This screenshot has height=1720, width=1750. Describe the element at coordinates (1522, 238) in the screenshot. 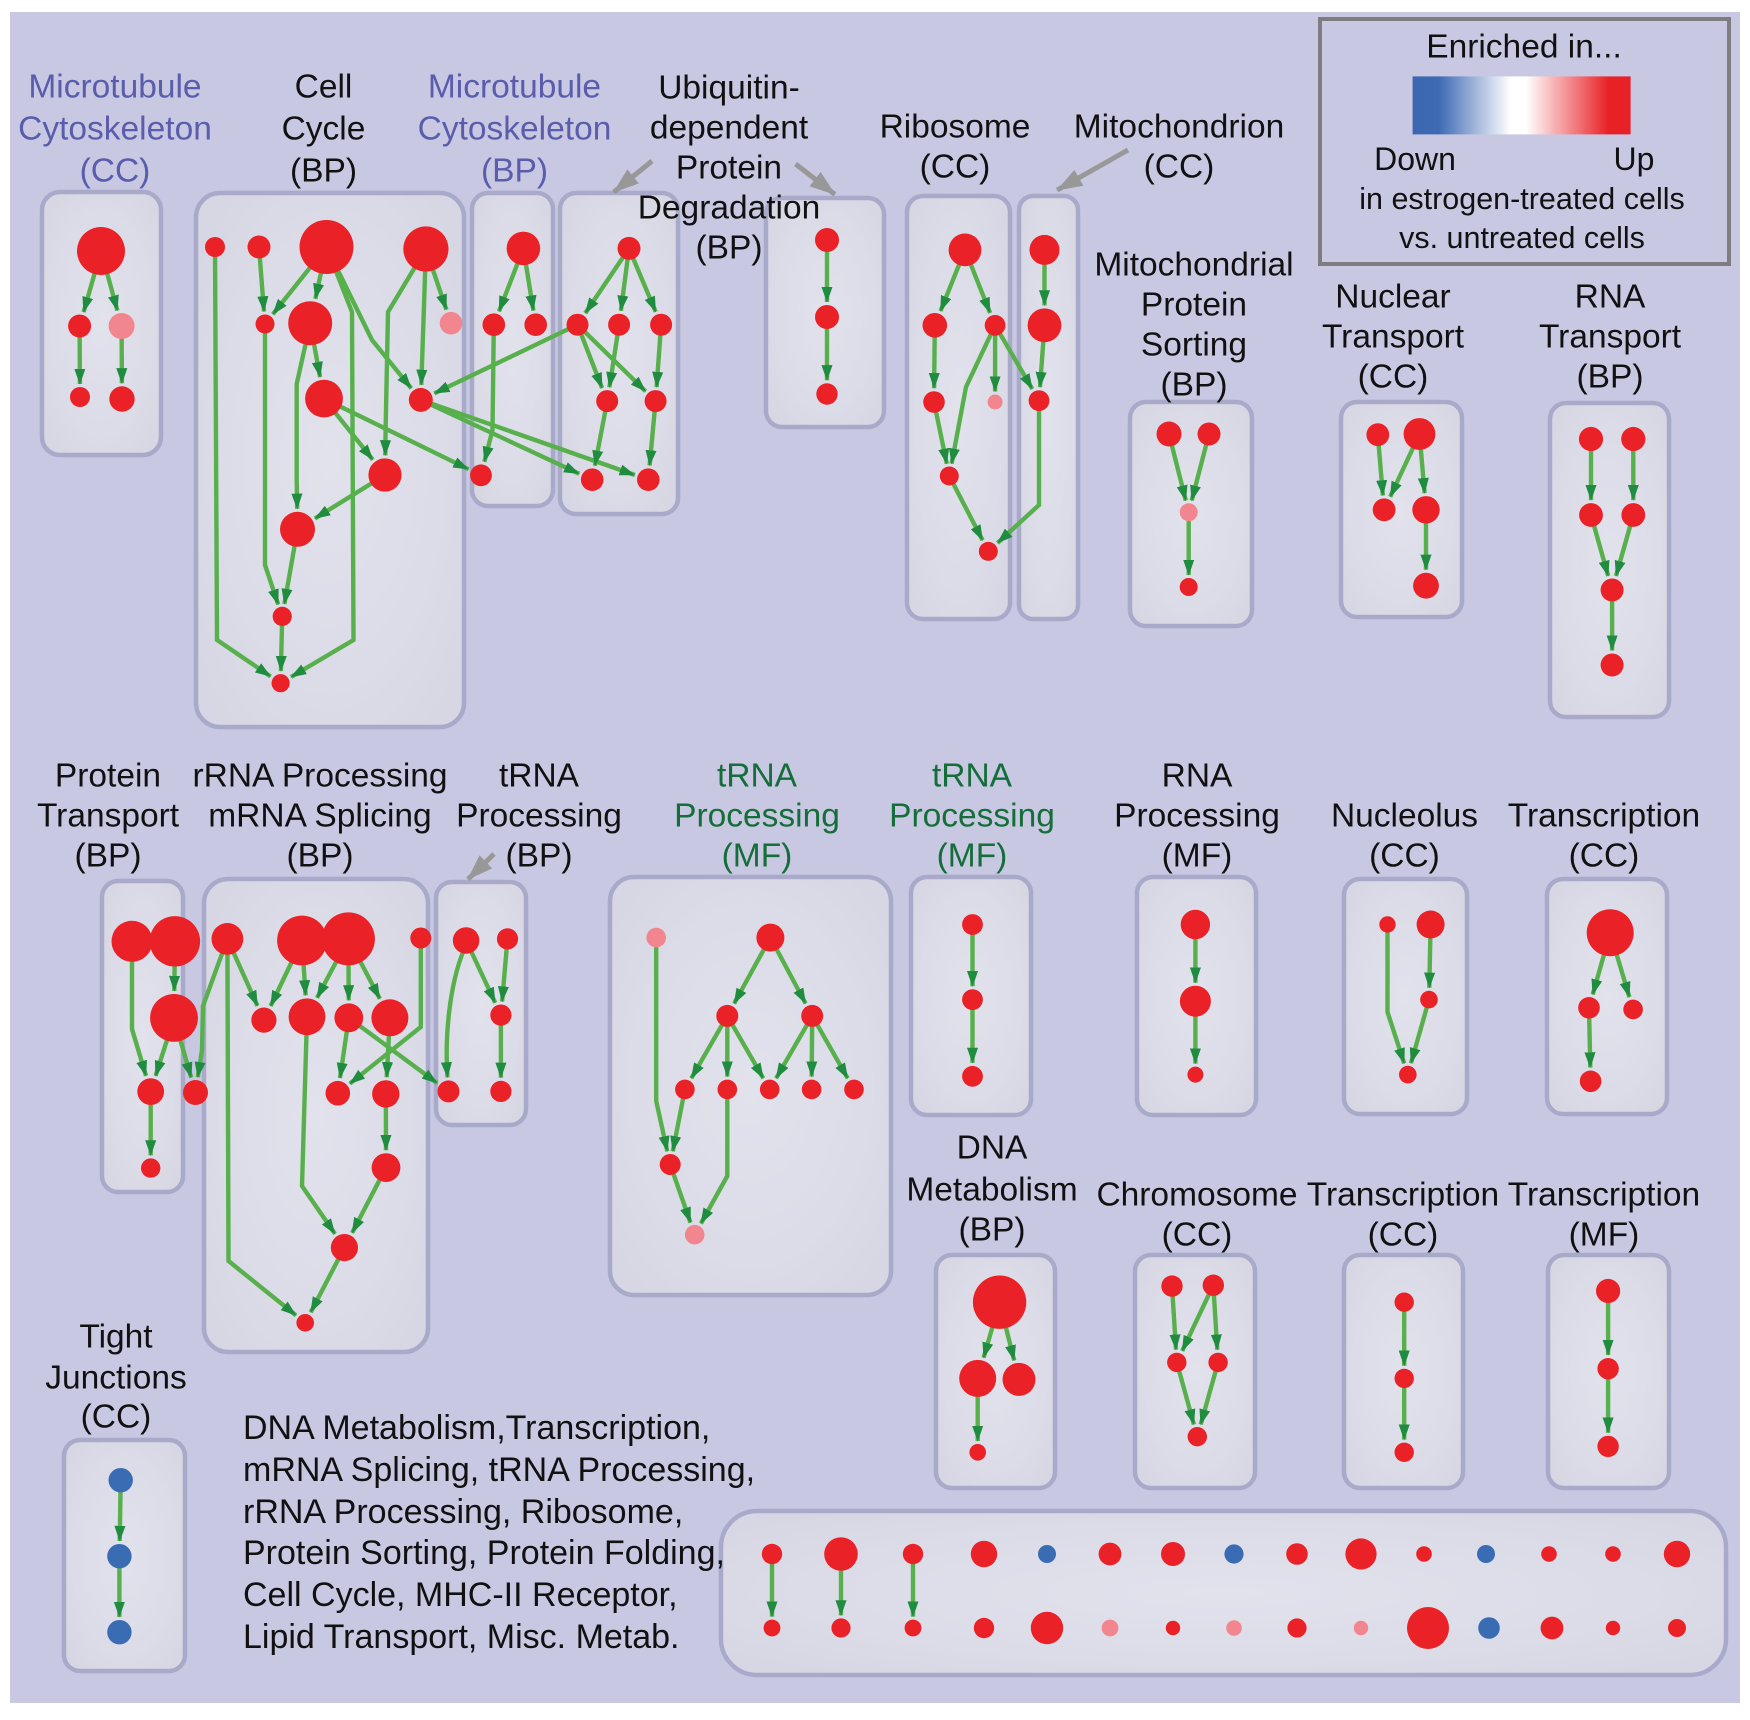

I see `svg-text: vs. untreated cells` at that location.